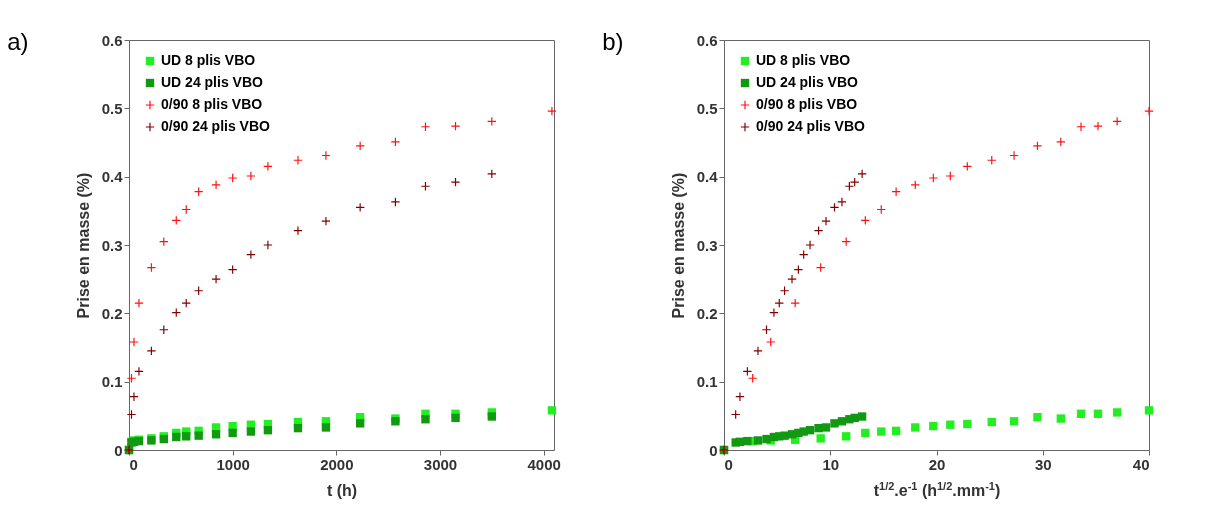 This screenshot has width=1218, height=508. Describe the element at coordinates (544, 464) in the screenshot. I see `x-tick-label: 4000` at that location.